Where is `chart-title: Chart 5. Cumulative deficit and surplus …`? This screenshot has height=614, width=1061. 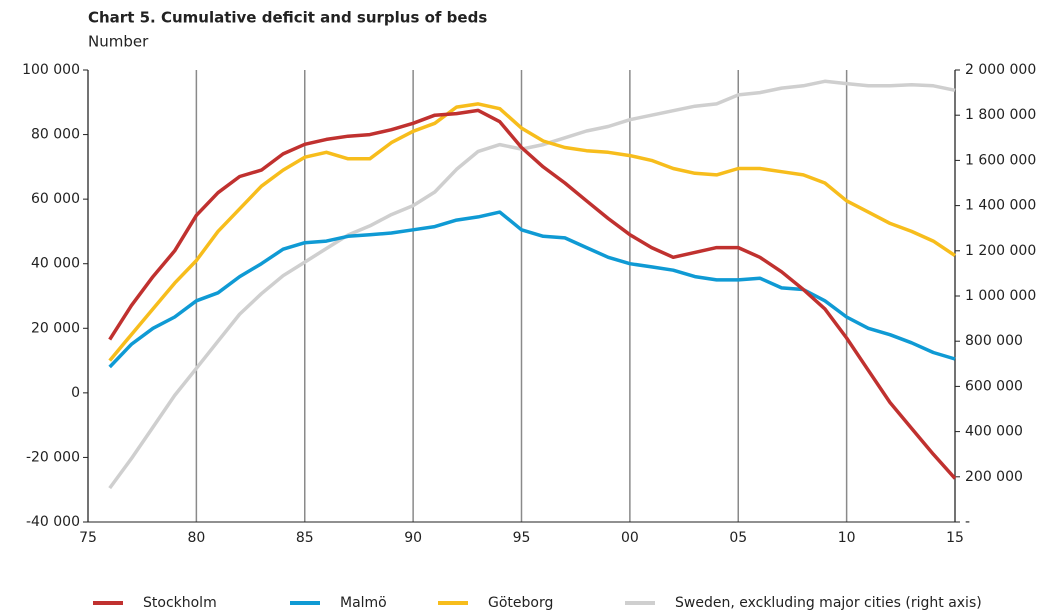
chart-title: Chart 5. Cumulative deficit and surplus … is located at coordinates (287, 18).